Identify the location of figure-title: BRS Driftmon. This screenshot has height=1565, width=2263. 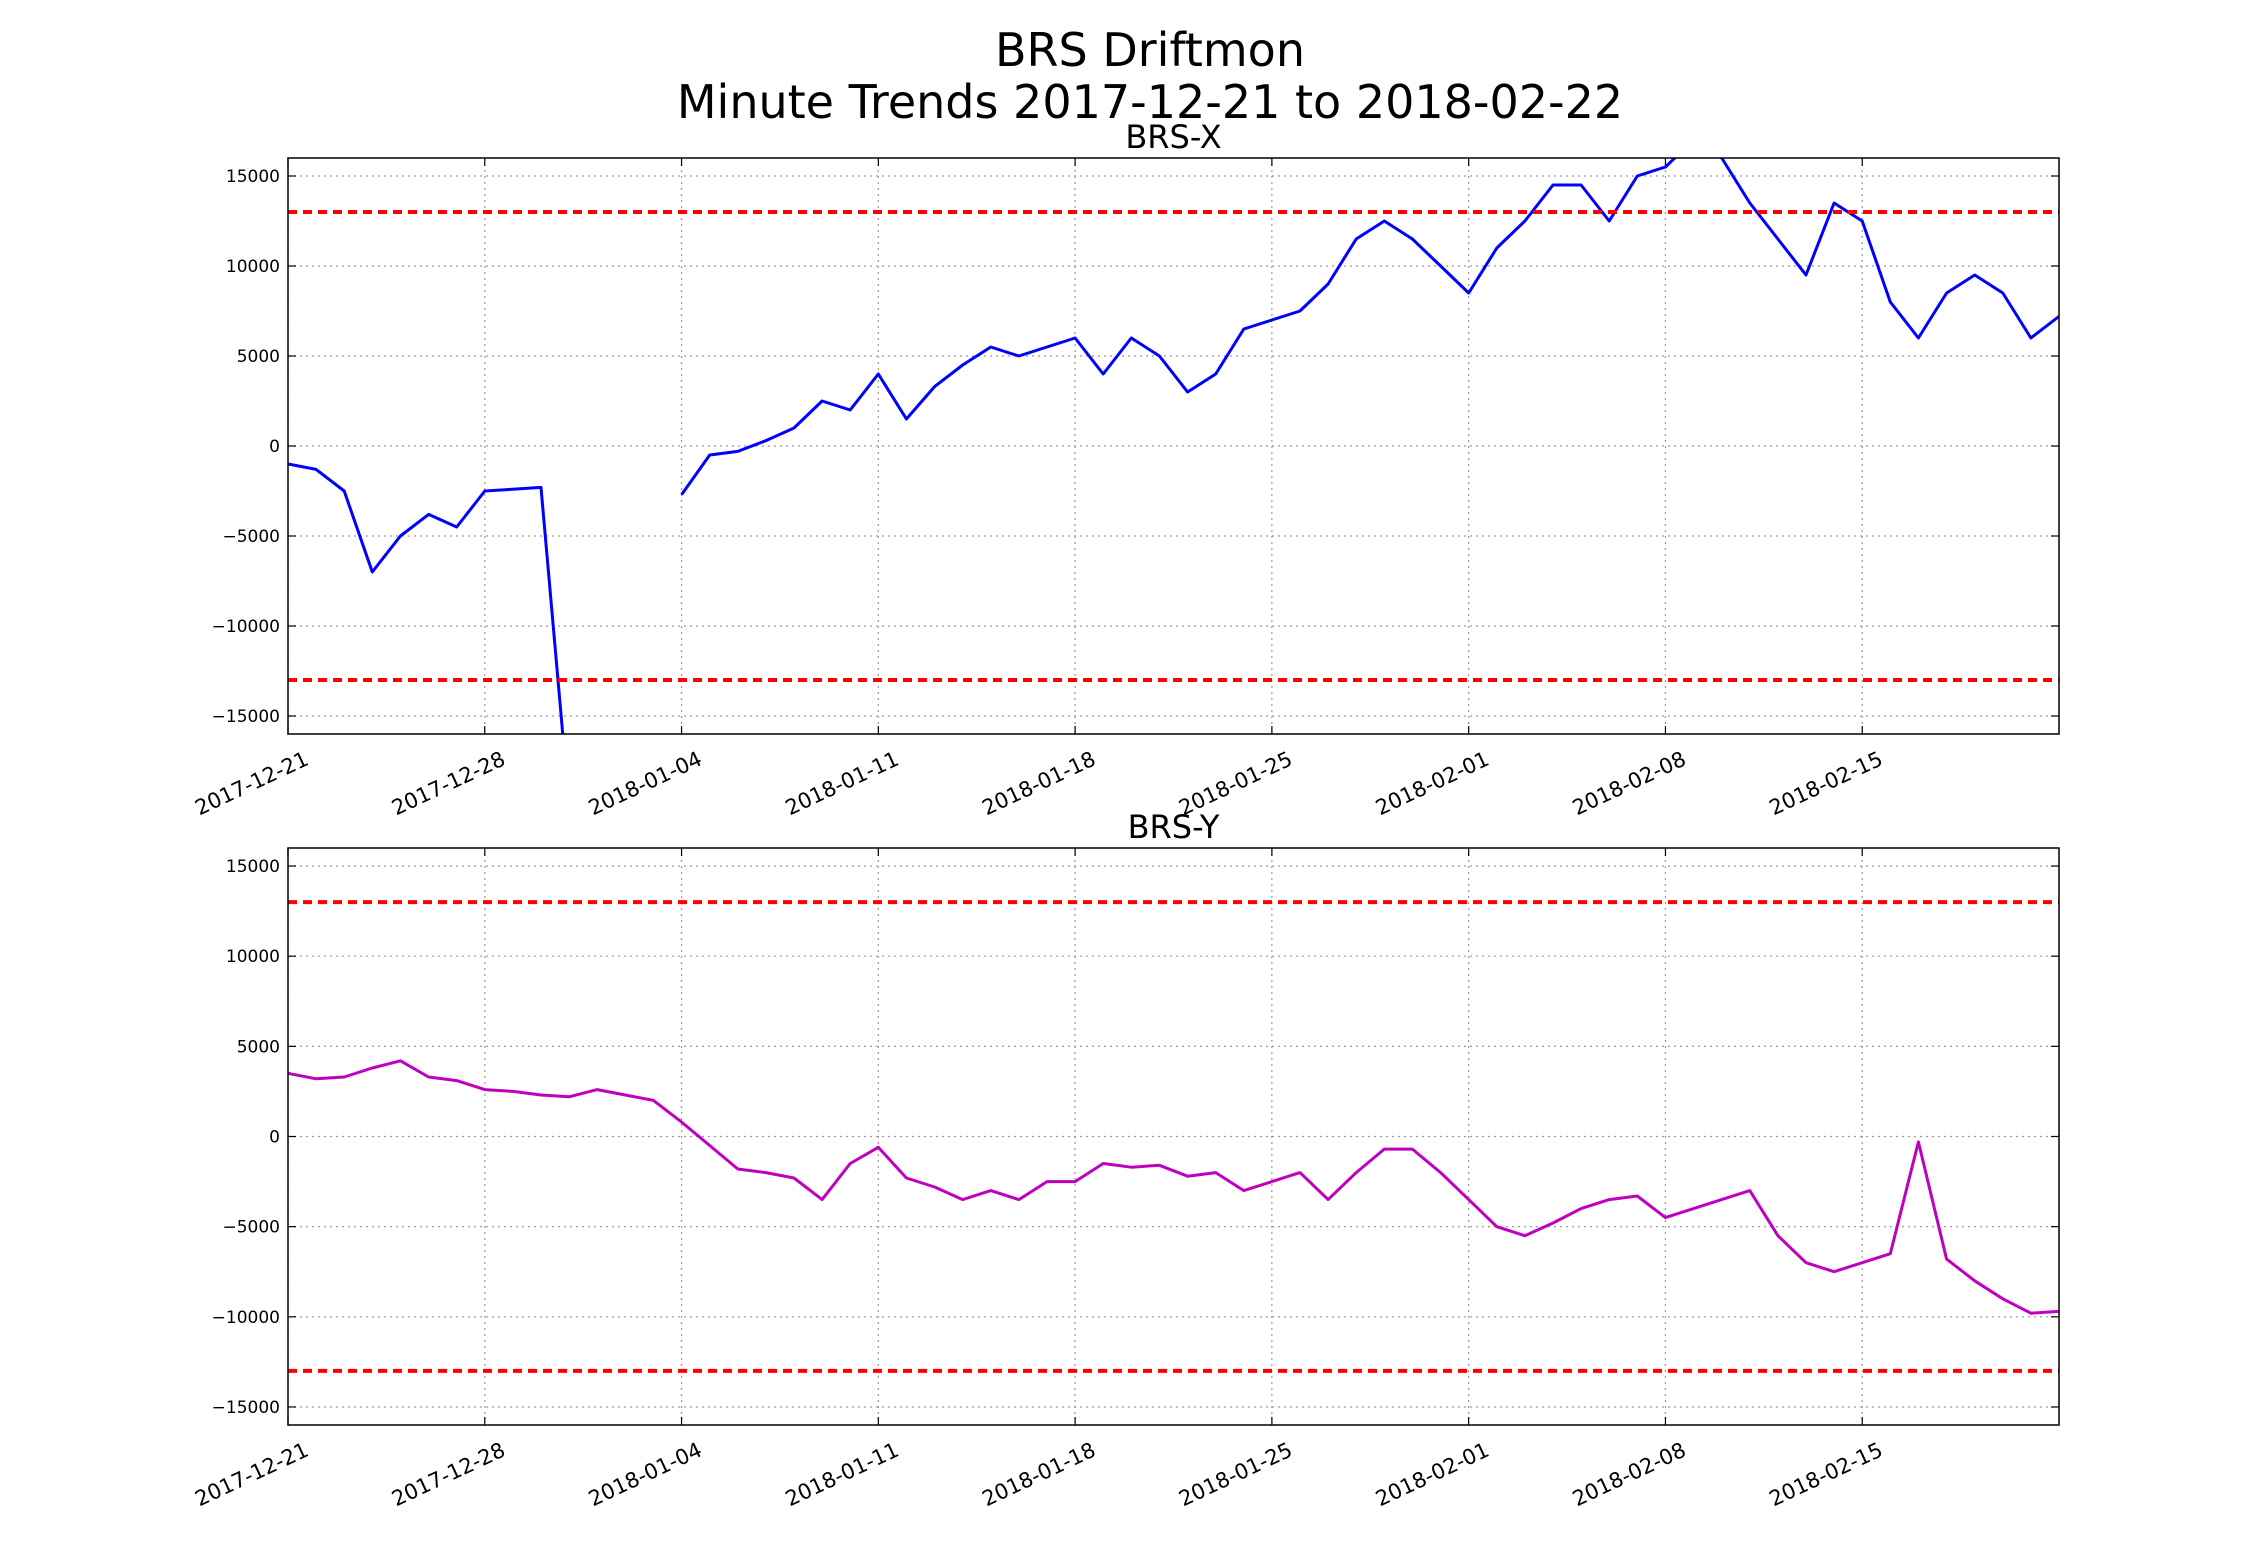
(1150, 50).